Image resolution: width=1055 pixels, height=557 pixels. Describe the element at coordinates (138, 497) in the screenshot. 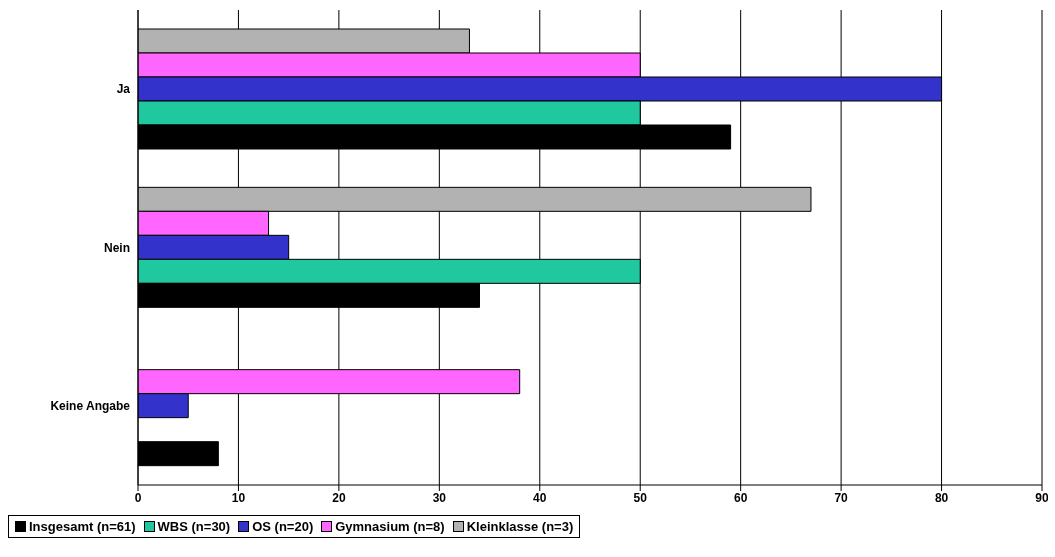

I see `x-tick-label: 0` at that location.